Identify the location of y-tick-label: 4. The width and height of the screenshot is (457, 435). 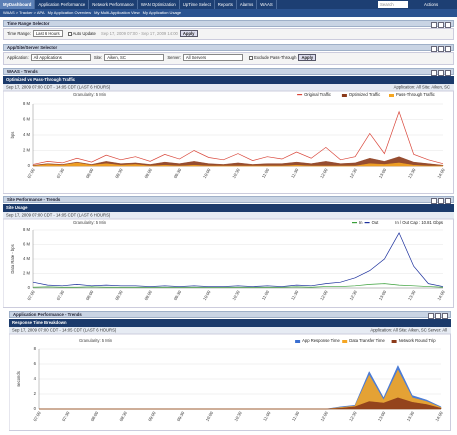
(35, 378).